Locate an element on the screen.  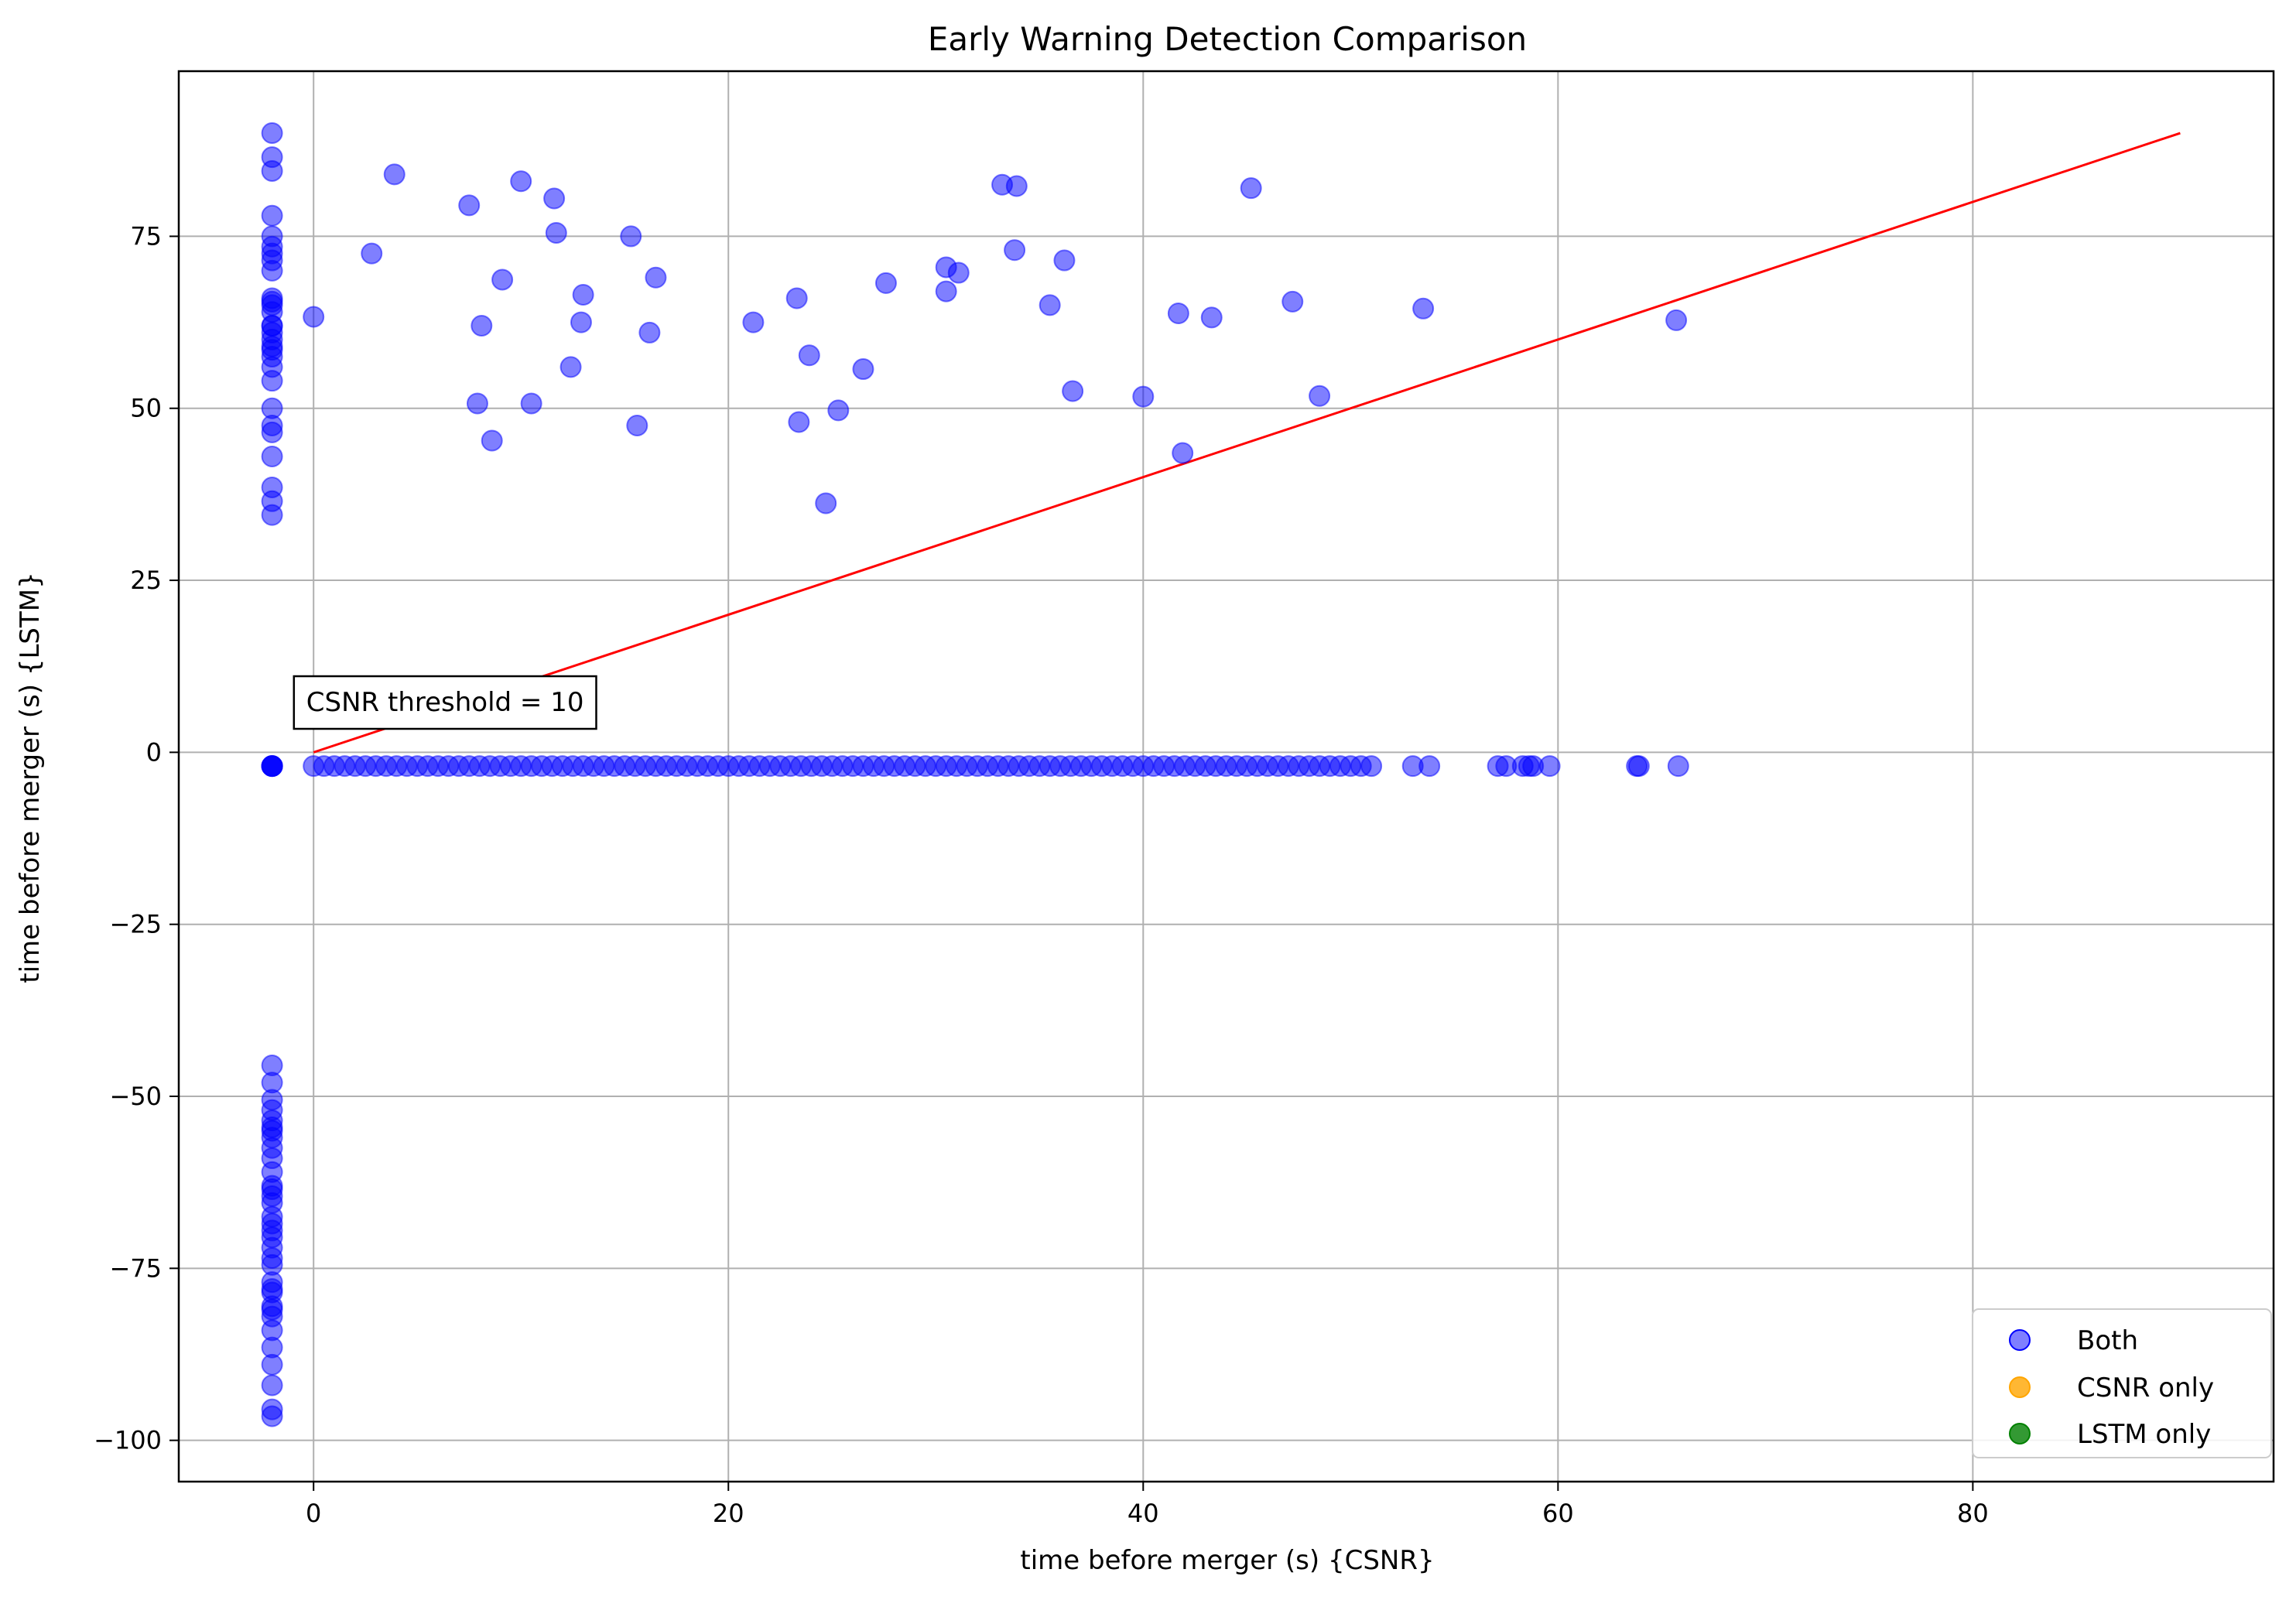
y-tick-label: −50 is located at coordinates (135, 1096).